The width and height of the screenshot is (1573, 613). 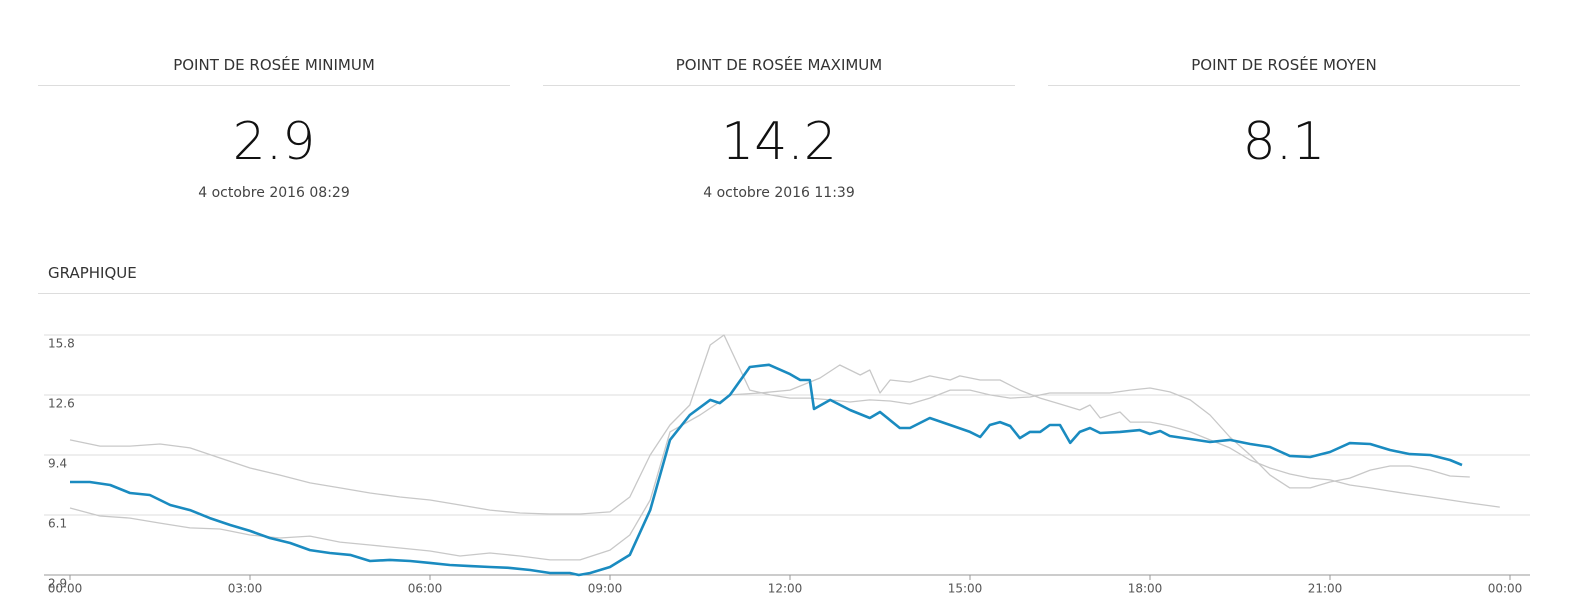 I want to click on y-tick-label: 6.1, so click(x=57, y=524).